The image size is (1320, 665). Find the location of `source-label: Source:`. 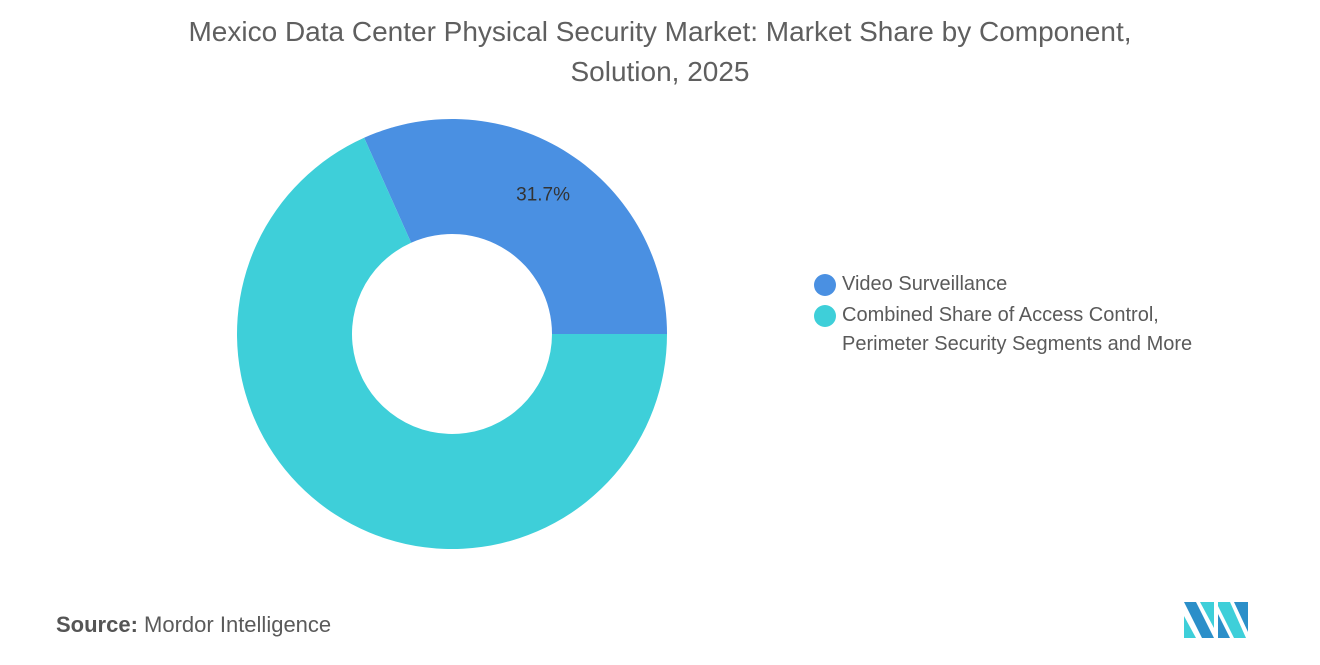

source-label: Source: is located at coordinates (97, 624).